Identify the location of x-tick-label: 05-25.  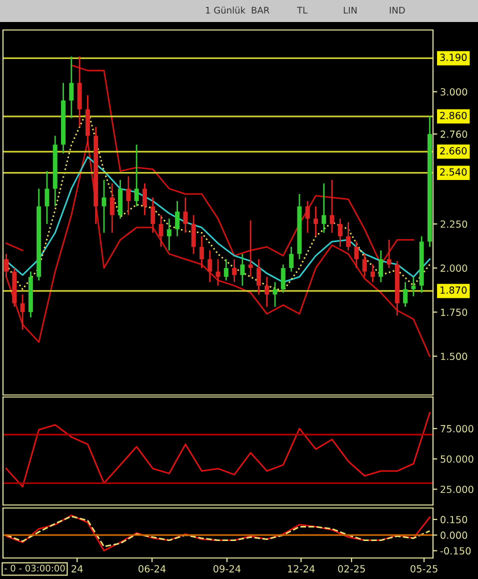
(424, 568).